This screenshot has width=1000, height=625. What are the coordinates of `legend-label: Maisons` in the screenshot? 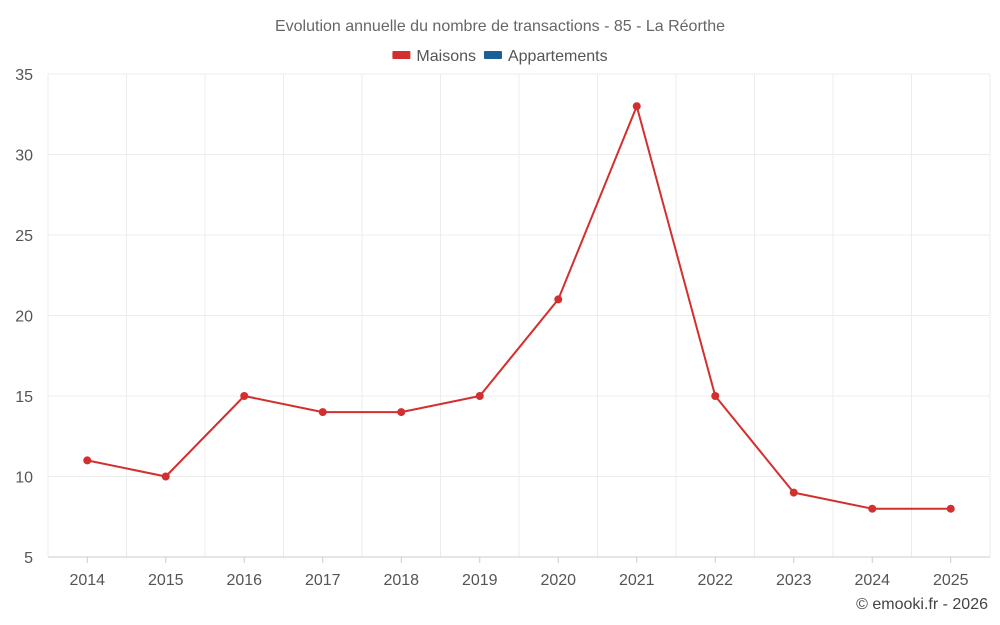 It's located at (446, 56).